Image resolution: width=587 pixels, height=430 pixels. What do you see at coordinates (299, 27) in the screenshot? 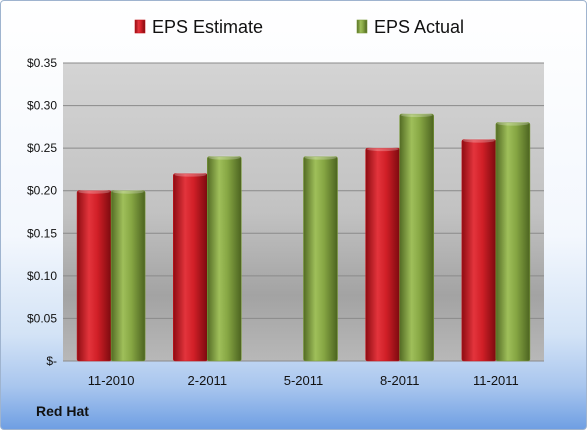
I see `legend: EPS Estimate EPS Actual` at bounding box center [299, 27].